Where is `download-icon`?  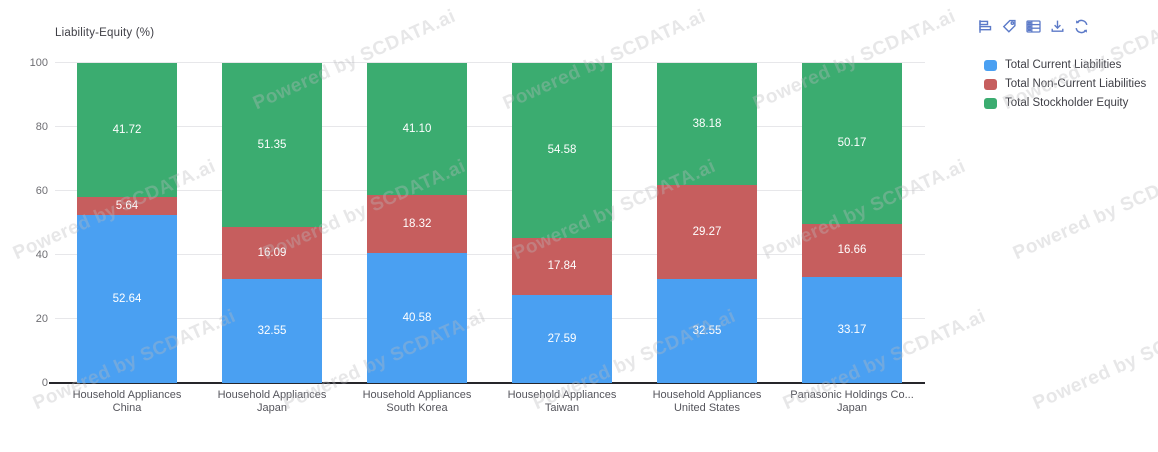 download-icon is located at coordinates (1057, 26).